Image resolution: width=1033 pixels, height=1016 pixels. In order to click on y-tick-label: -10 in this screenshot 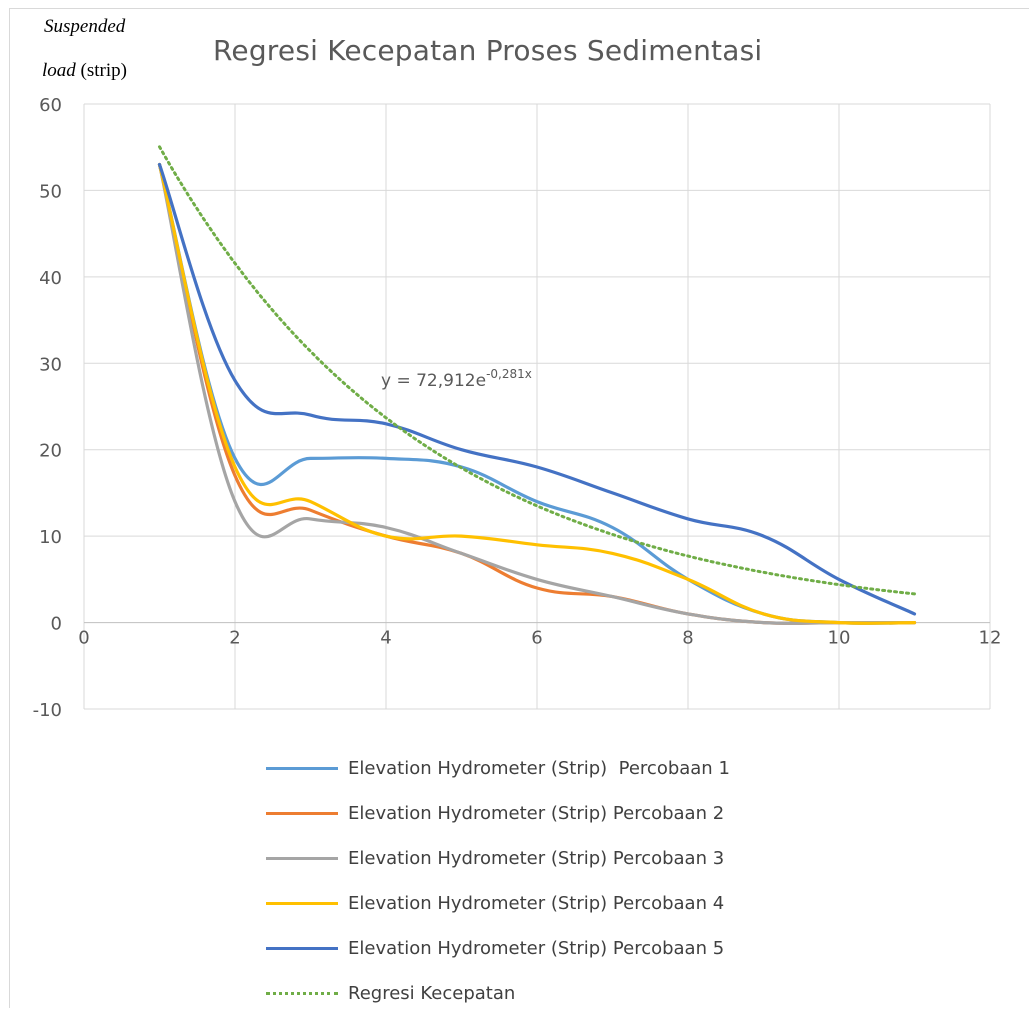, I will do `click(47, 710)`.